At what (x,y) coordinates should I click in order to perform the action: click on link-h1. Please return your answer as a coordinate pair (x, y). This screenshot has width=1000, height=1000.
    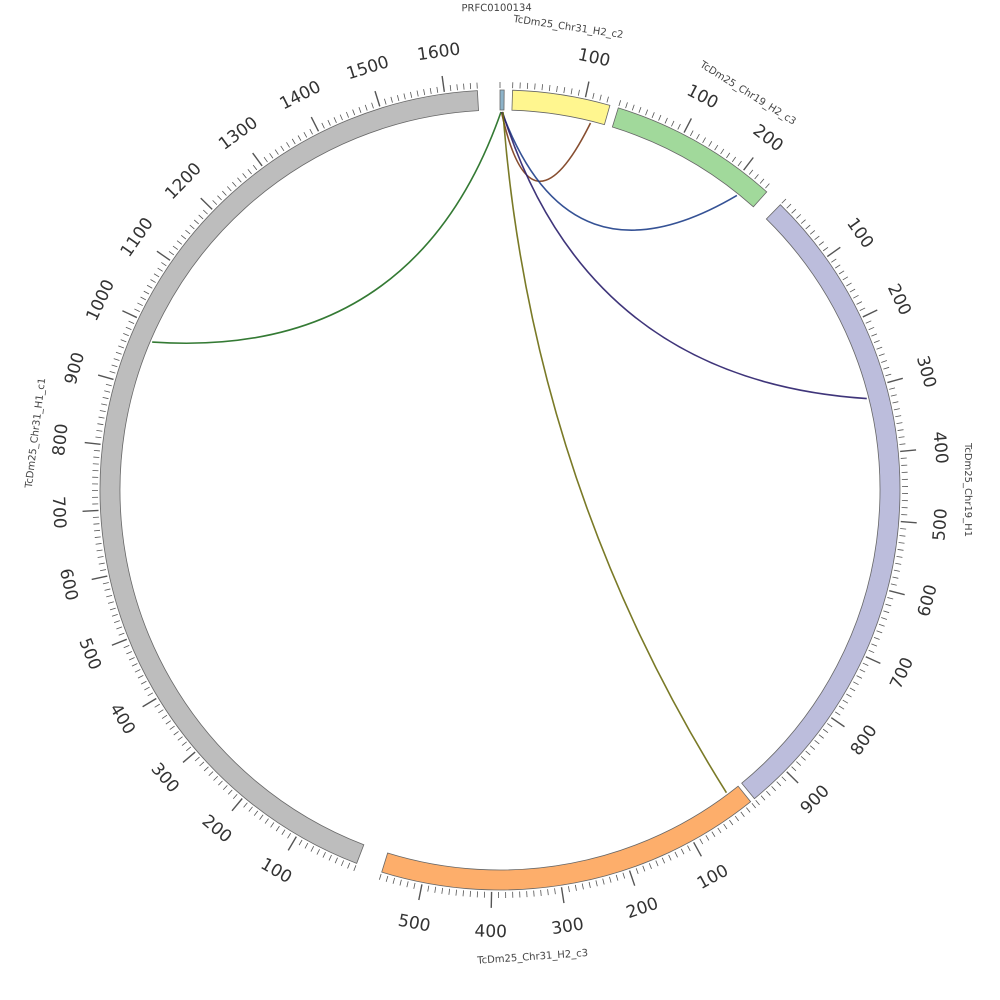
    Looking at the image, I should click on (684, 255).